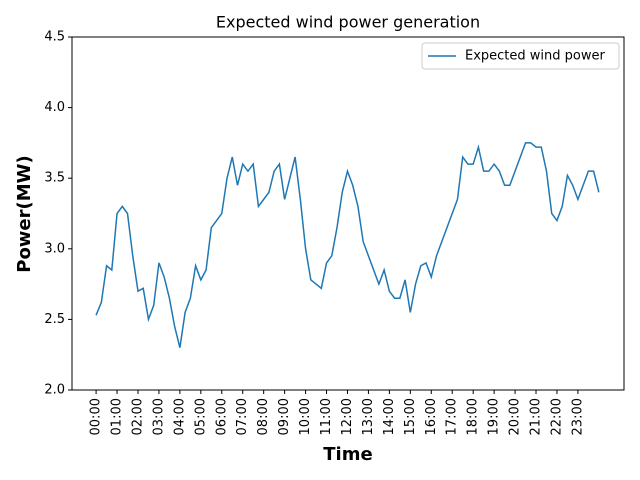 Image resolution: width=640 pixels, height=480 pixels. What do you see at coordinates (54, 107) in the screenshot?
I see `y-tick-label: 4.0` at bounding box center [54, 107].